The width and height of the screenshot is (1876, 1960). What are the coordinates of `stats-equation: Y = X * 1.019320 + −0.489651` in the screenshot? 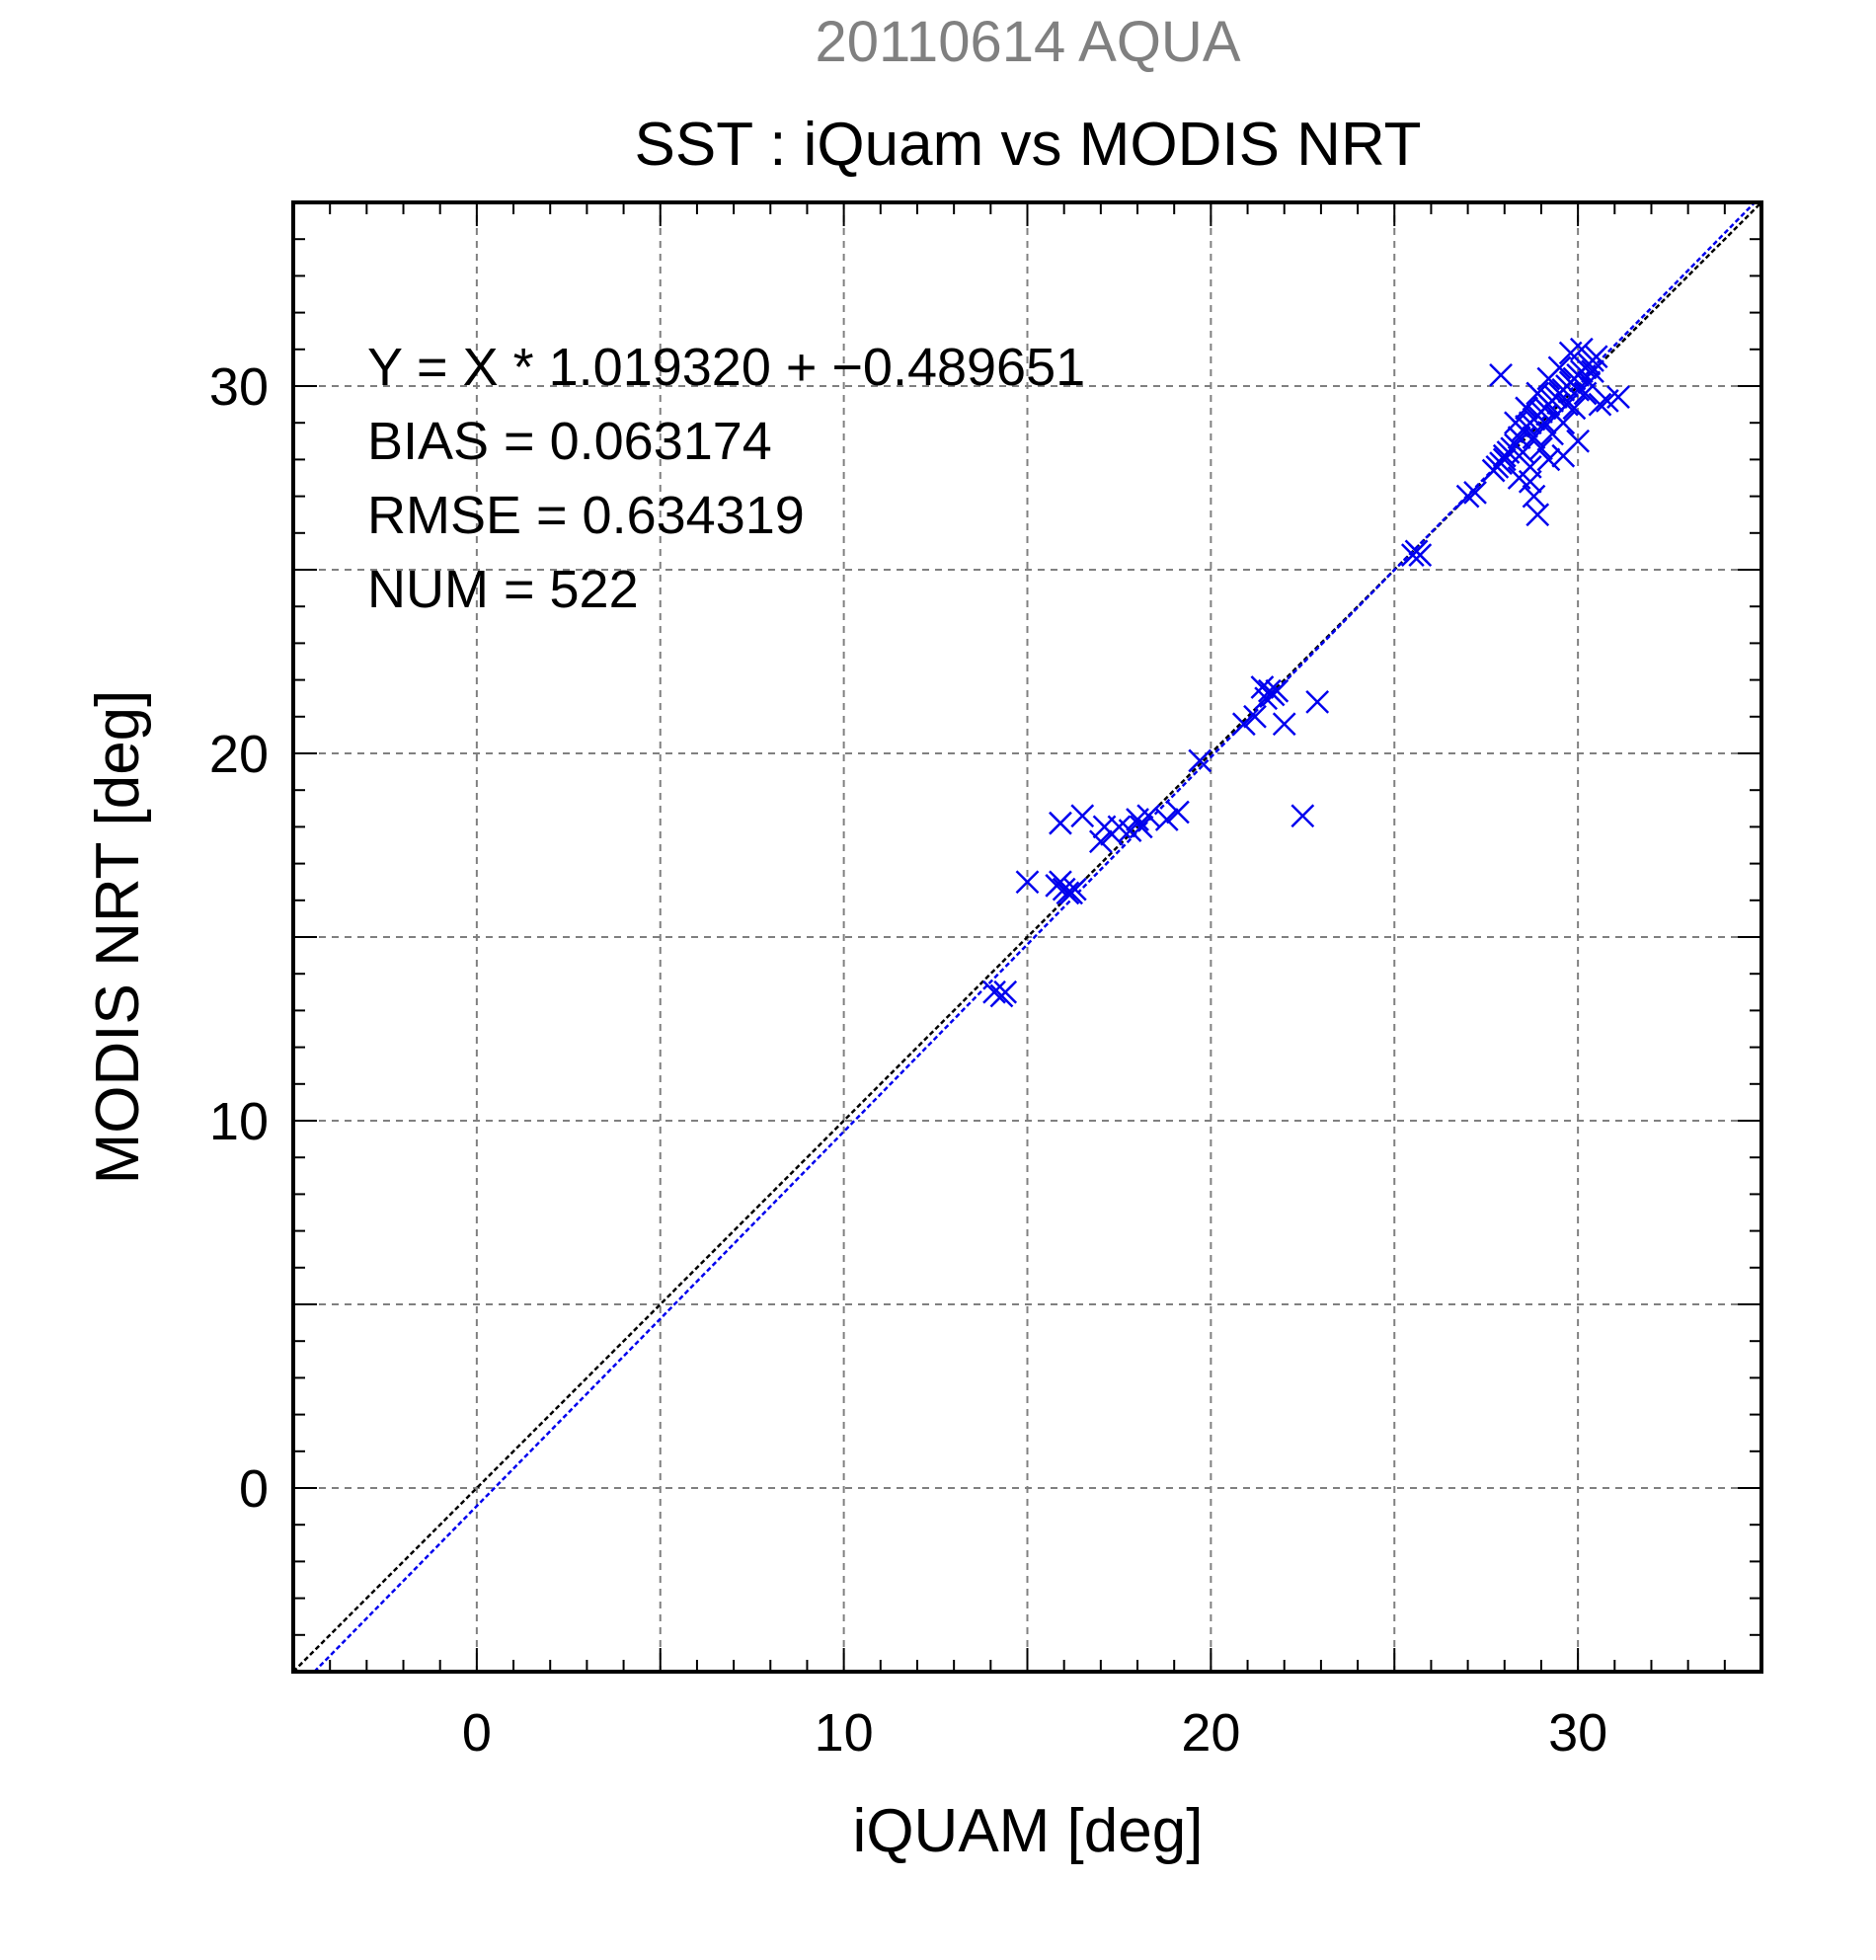 It's located at (726, 367).